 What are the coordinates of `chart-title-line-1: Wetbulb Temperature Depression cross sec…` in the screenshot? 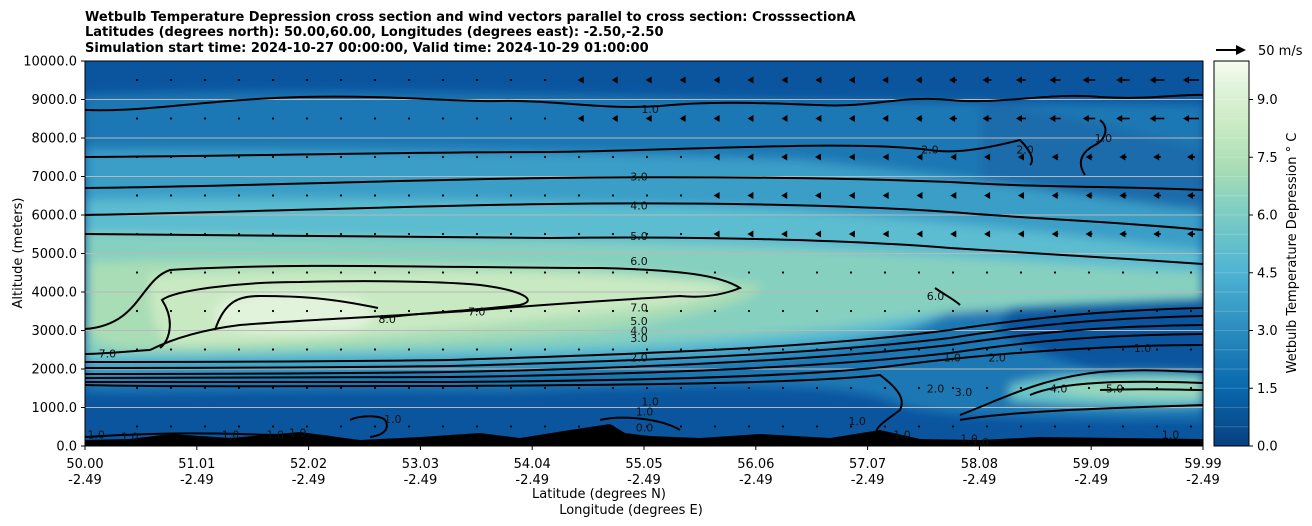 It's located at (470, 17).